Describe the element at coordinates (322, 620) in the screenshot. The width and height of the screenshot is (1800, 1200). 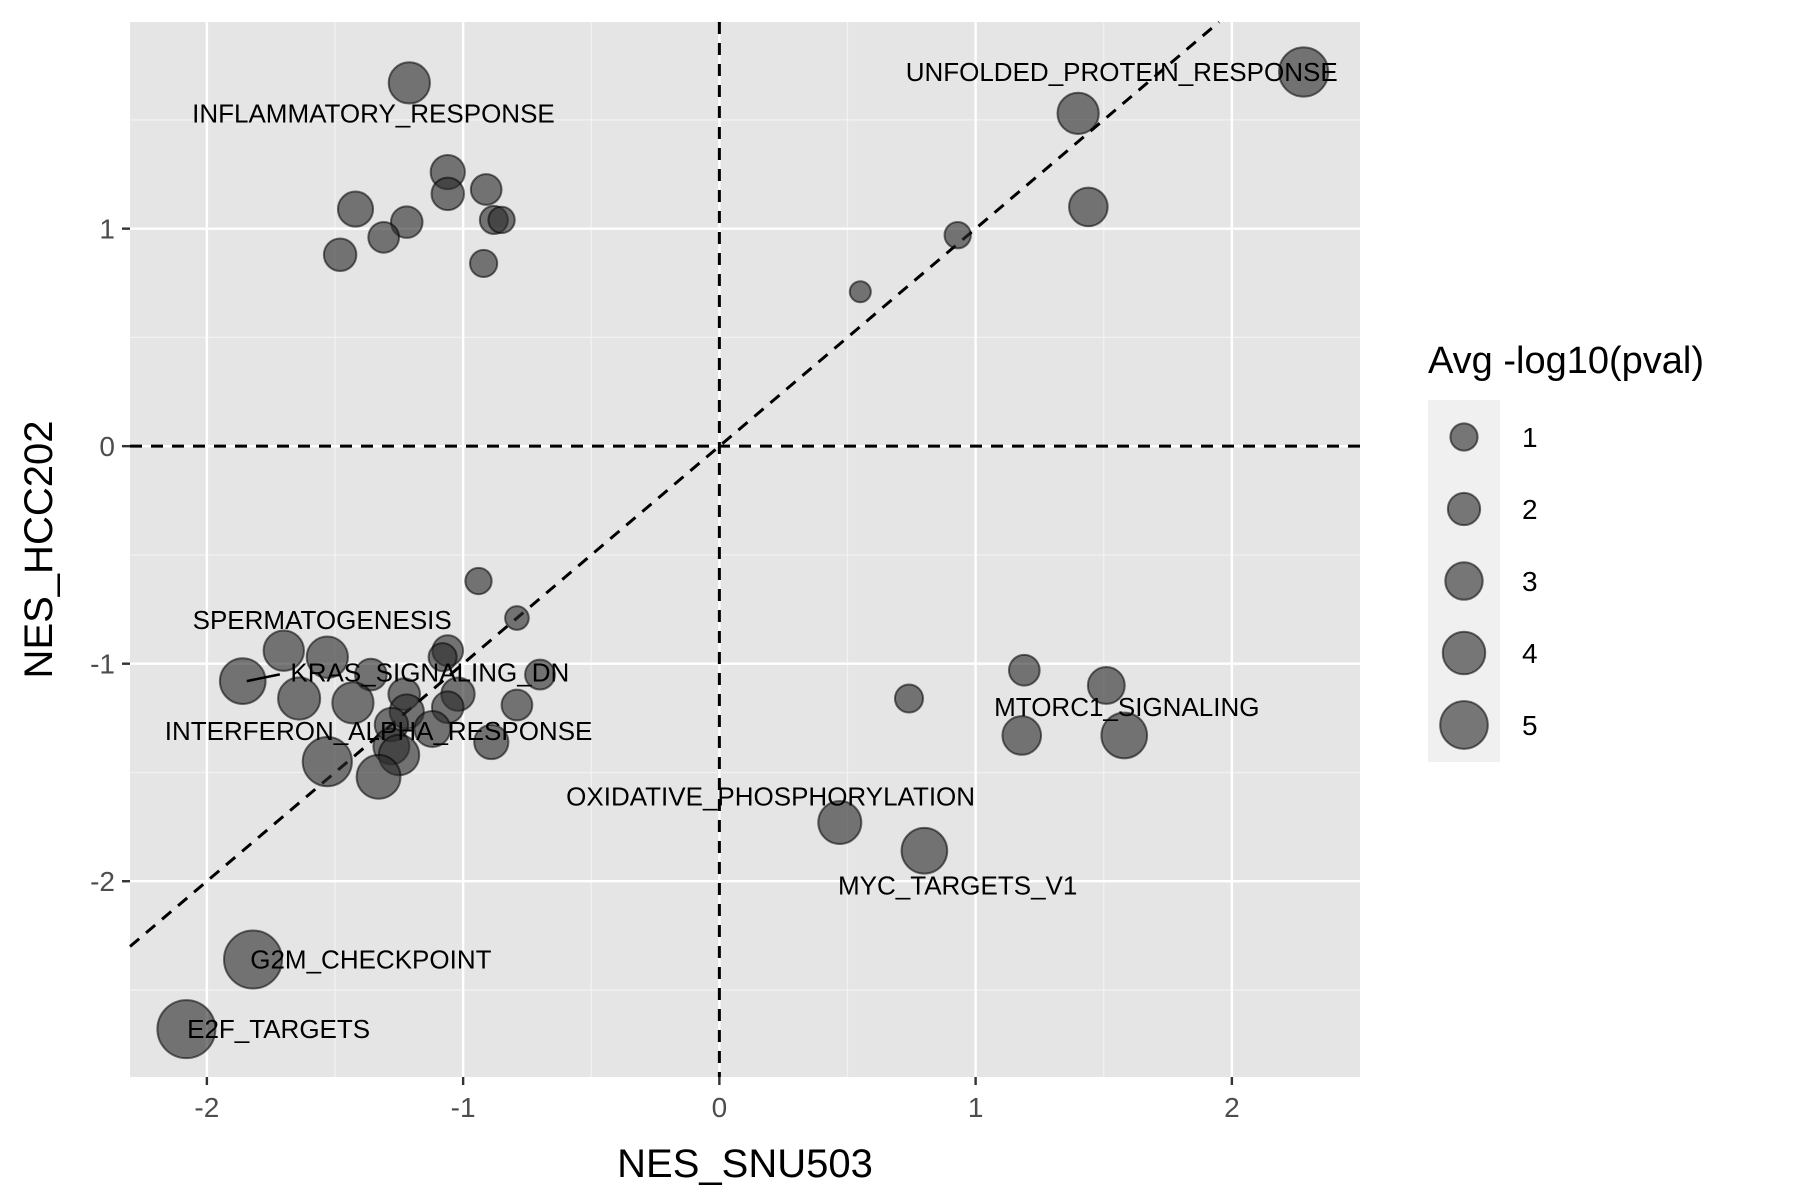
I see `point-label: SPERMATOGENESIS` at that location.